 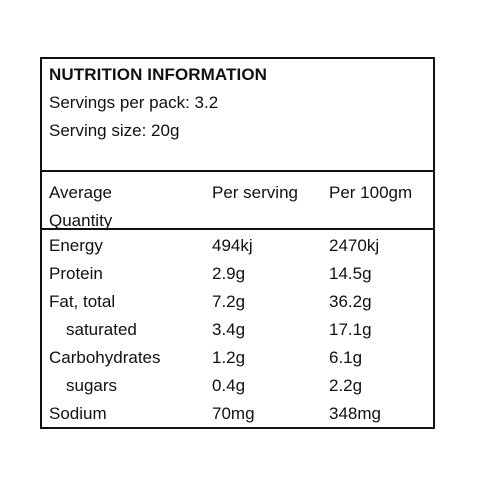 I want to click on nutrient-name: saturated, so click(x=101, y=329).